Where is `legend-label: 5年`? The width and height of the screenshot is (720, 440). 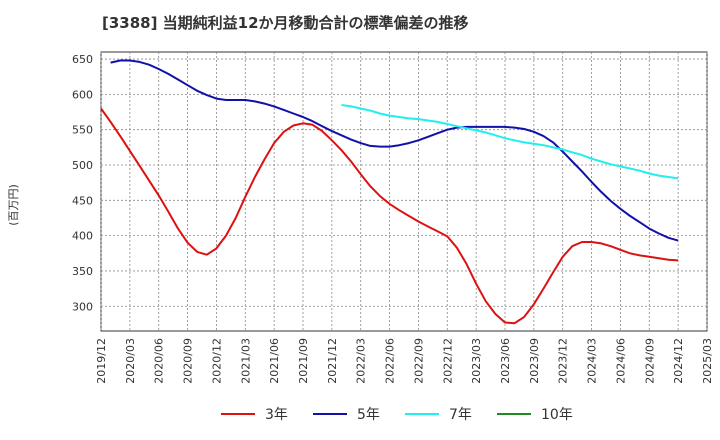
legend-label: 5年 is located at coordinates (368, 415).